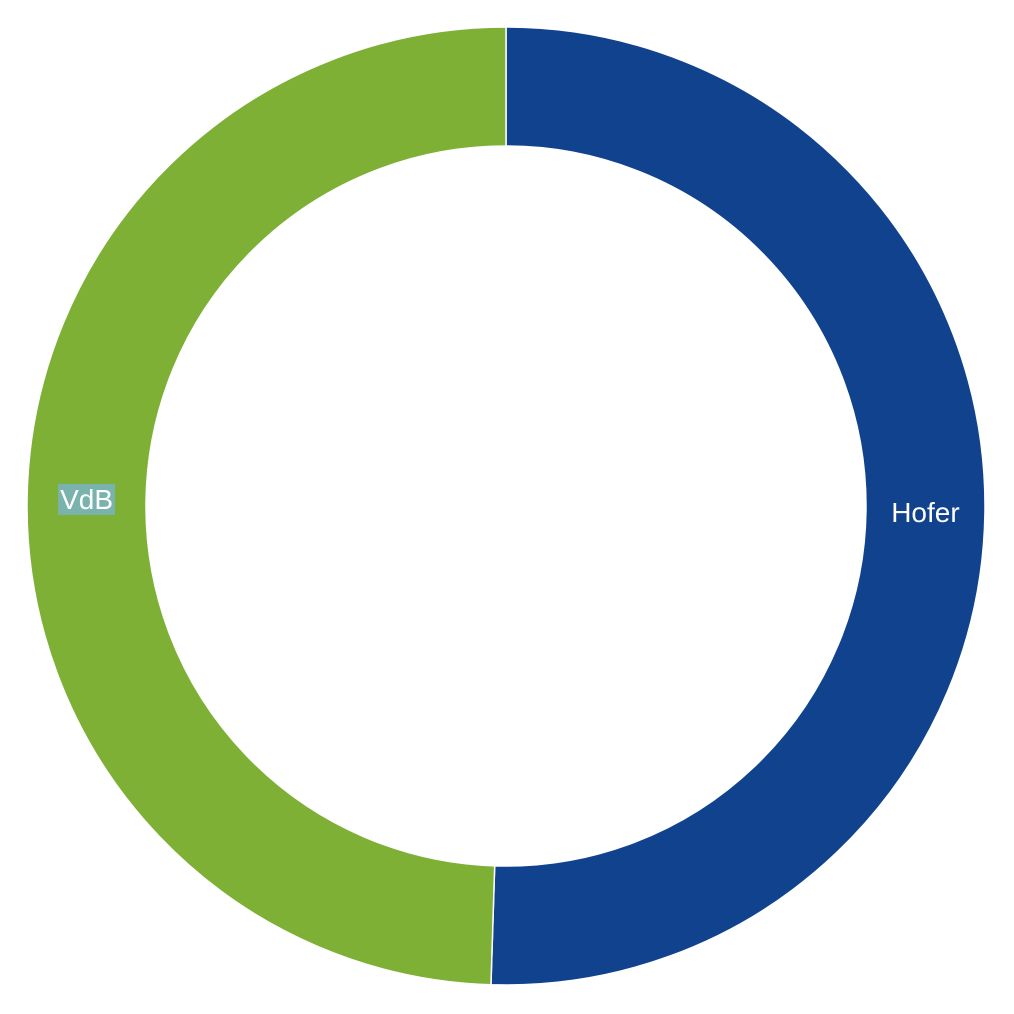 Image resolution: width=1014 pixels, height=1014 pixels. What do you see at coordinates (509, 505) in the screenshot?
I see `labels-group: Hofer VdB` at bounding box center [509, 505].